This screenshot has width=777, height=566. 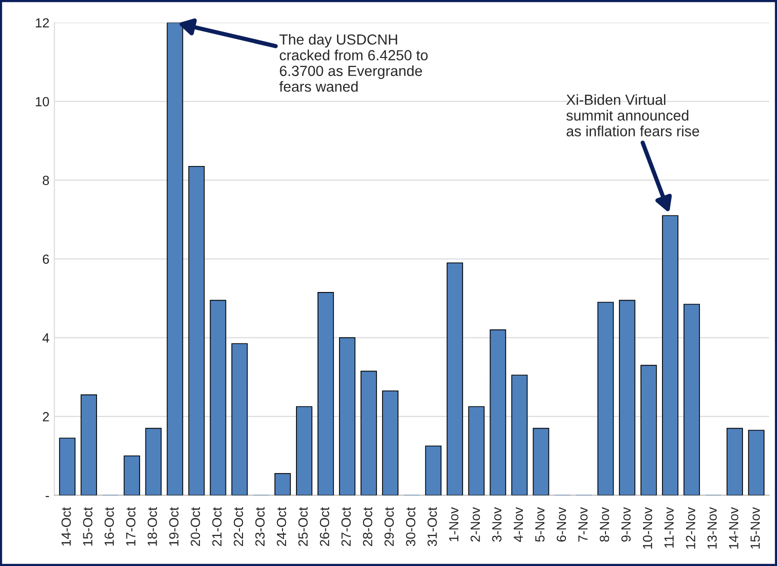 I want to click on y-tick-label: 10, so click(x=43, y=101).